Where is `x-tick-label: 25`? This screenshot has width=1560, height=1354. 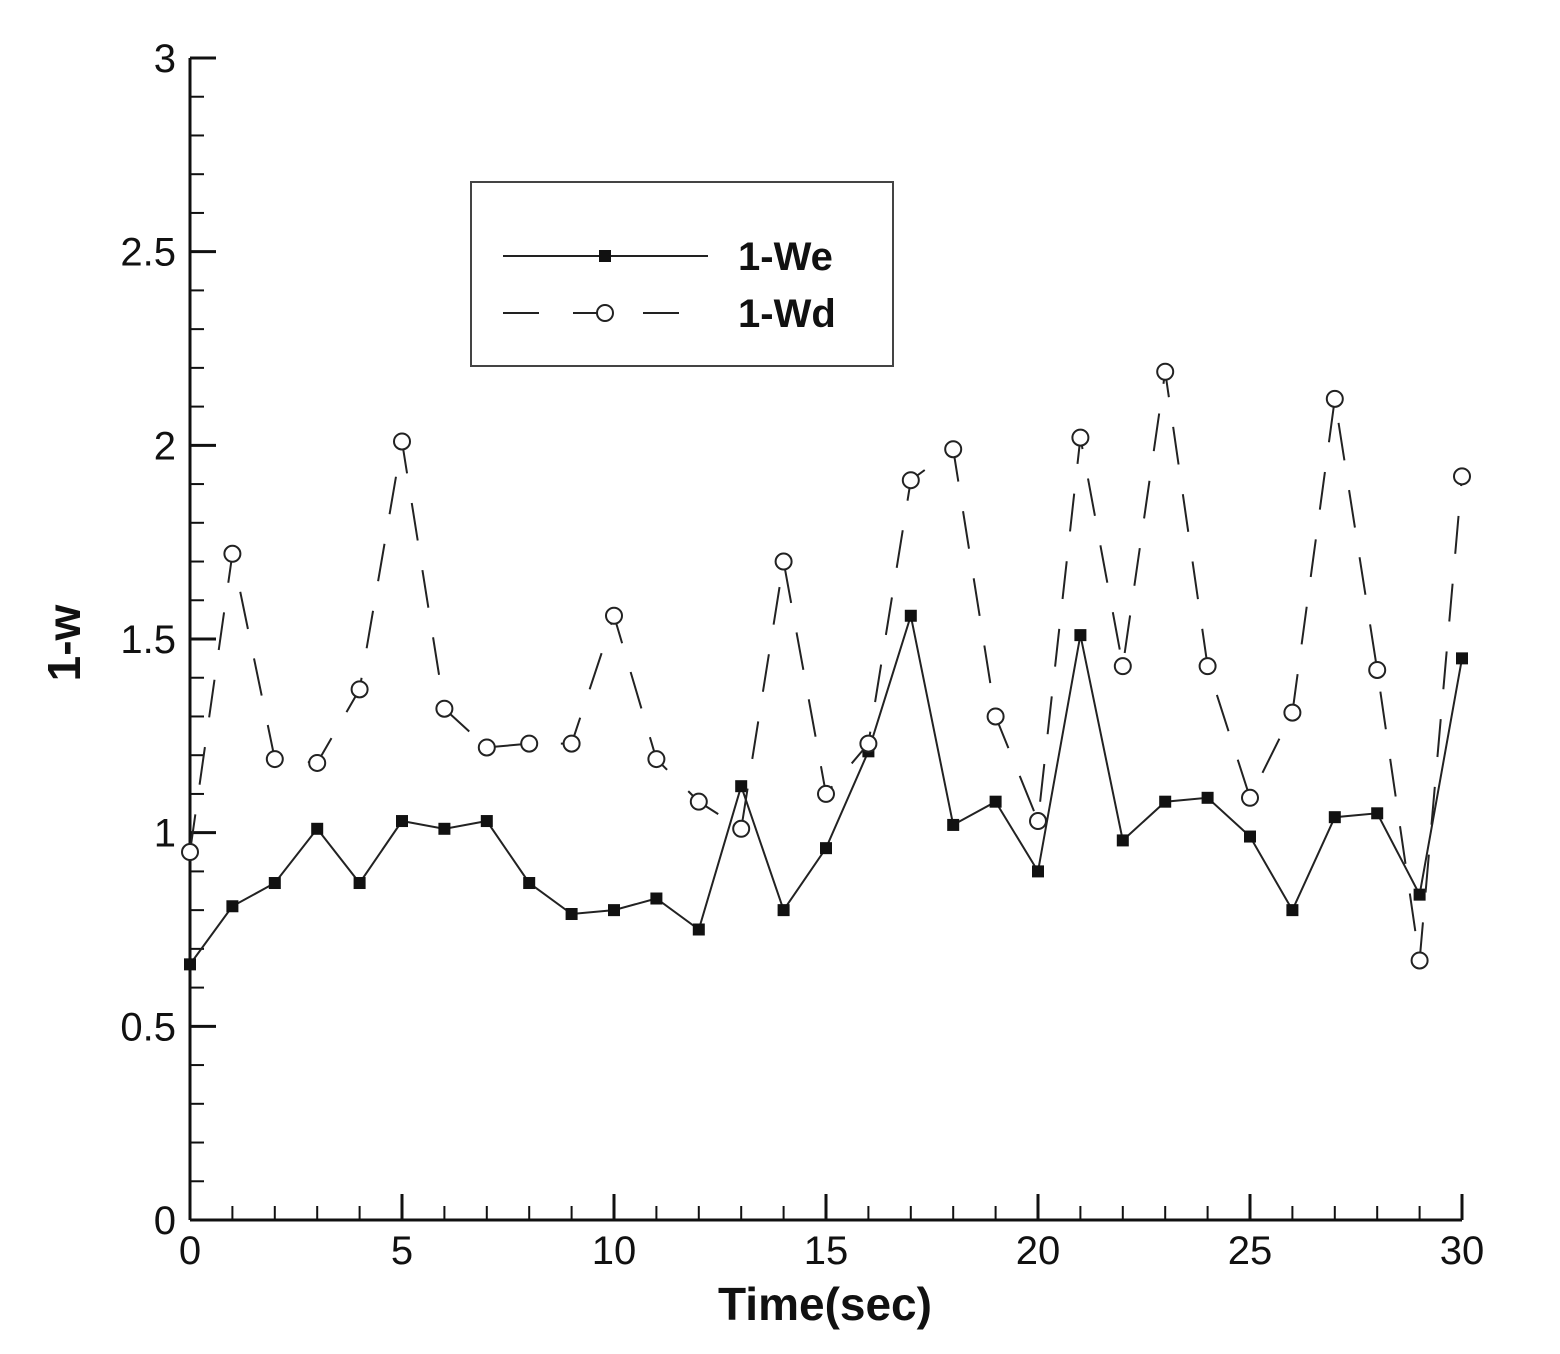 x-tick-label: 25 is located at coordinates (1250, 1251).